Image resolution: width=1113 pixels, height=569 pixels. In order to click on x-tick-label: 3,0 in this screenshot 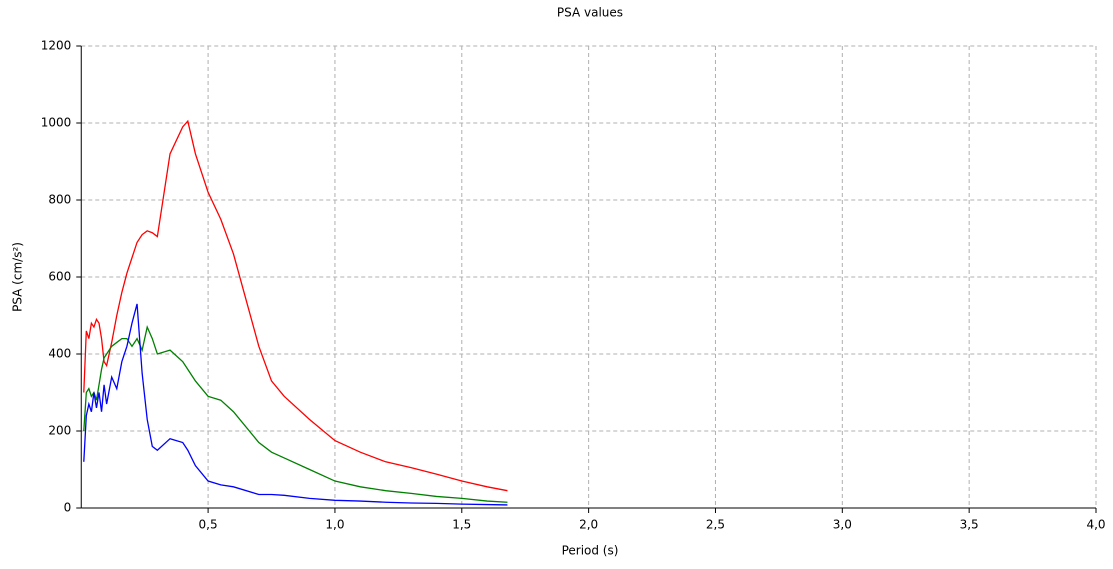, I will do `click(842, 525)`.